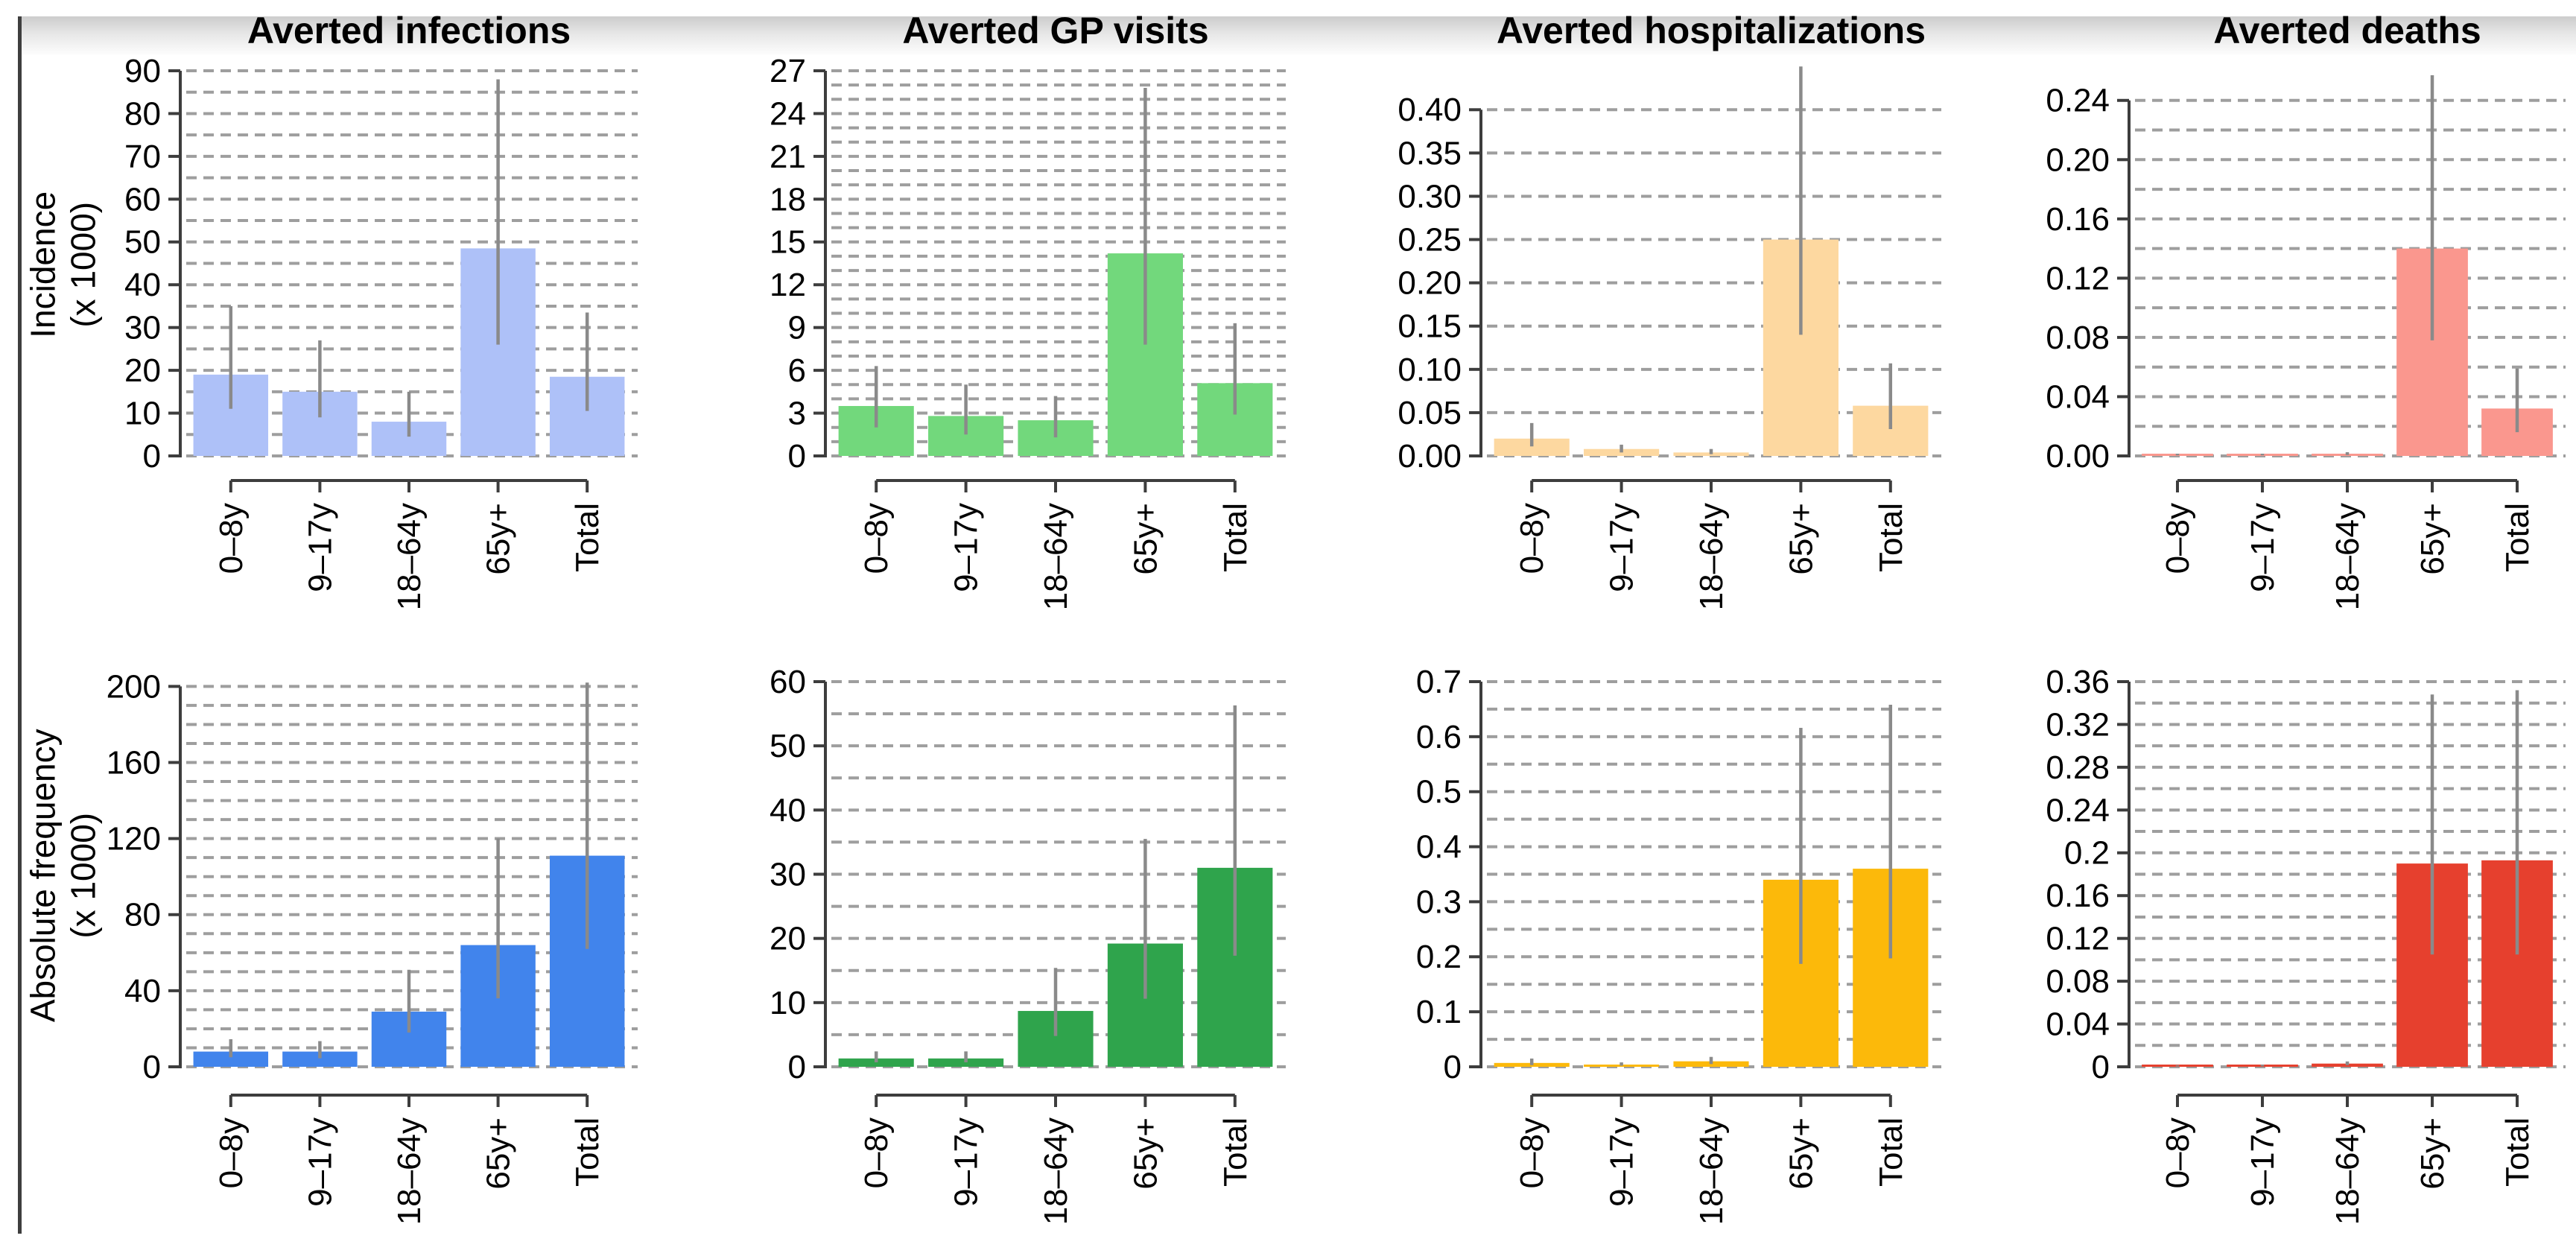 This screenshot has height=1259, width=2576. What do you see at coordinates (788, 243) in the screenshot?
I see `y-tick-label: 15` at bounding box center [788, 243].